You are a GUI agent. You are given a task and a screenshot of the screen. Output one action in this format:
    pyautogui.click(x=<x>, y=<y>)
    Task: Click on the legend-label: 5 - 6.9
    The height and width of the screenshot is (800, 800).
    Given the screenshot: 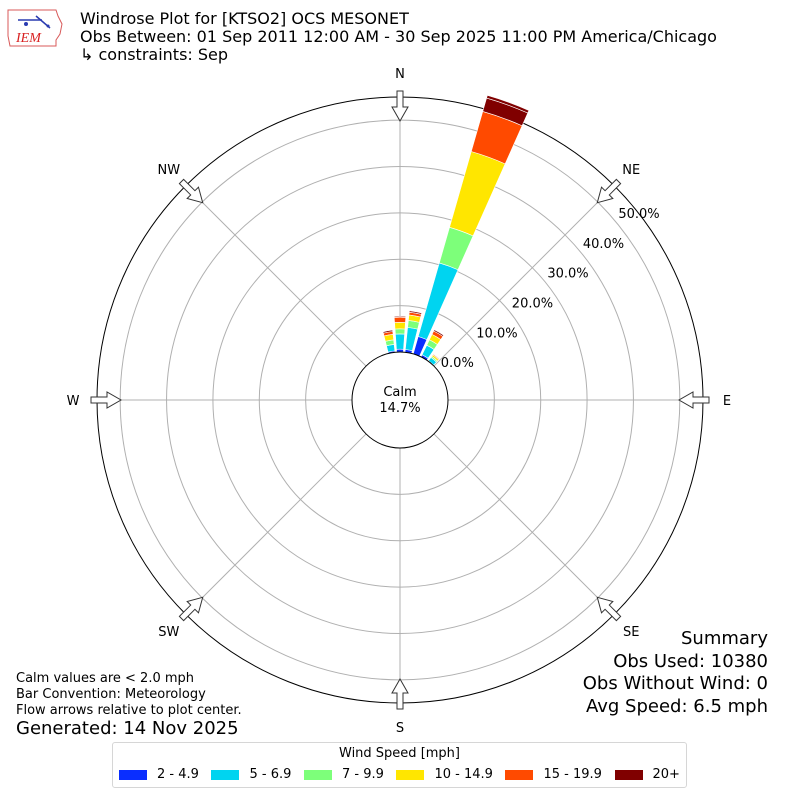 What is the action you would take?
    pyautogui.click(x=270, y=774)
    